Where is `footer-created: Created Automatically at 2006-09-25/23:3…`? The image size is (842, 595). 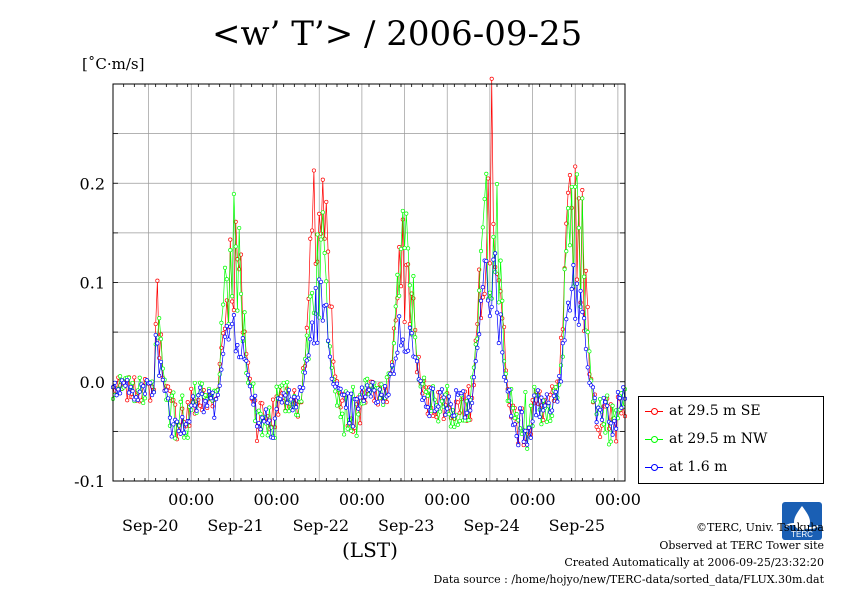
footer-created: Created Automatically at 2006-09-25/23:3… is located at coordinates (694, 562).